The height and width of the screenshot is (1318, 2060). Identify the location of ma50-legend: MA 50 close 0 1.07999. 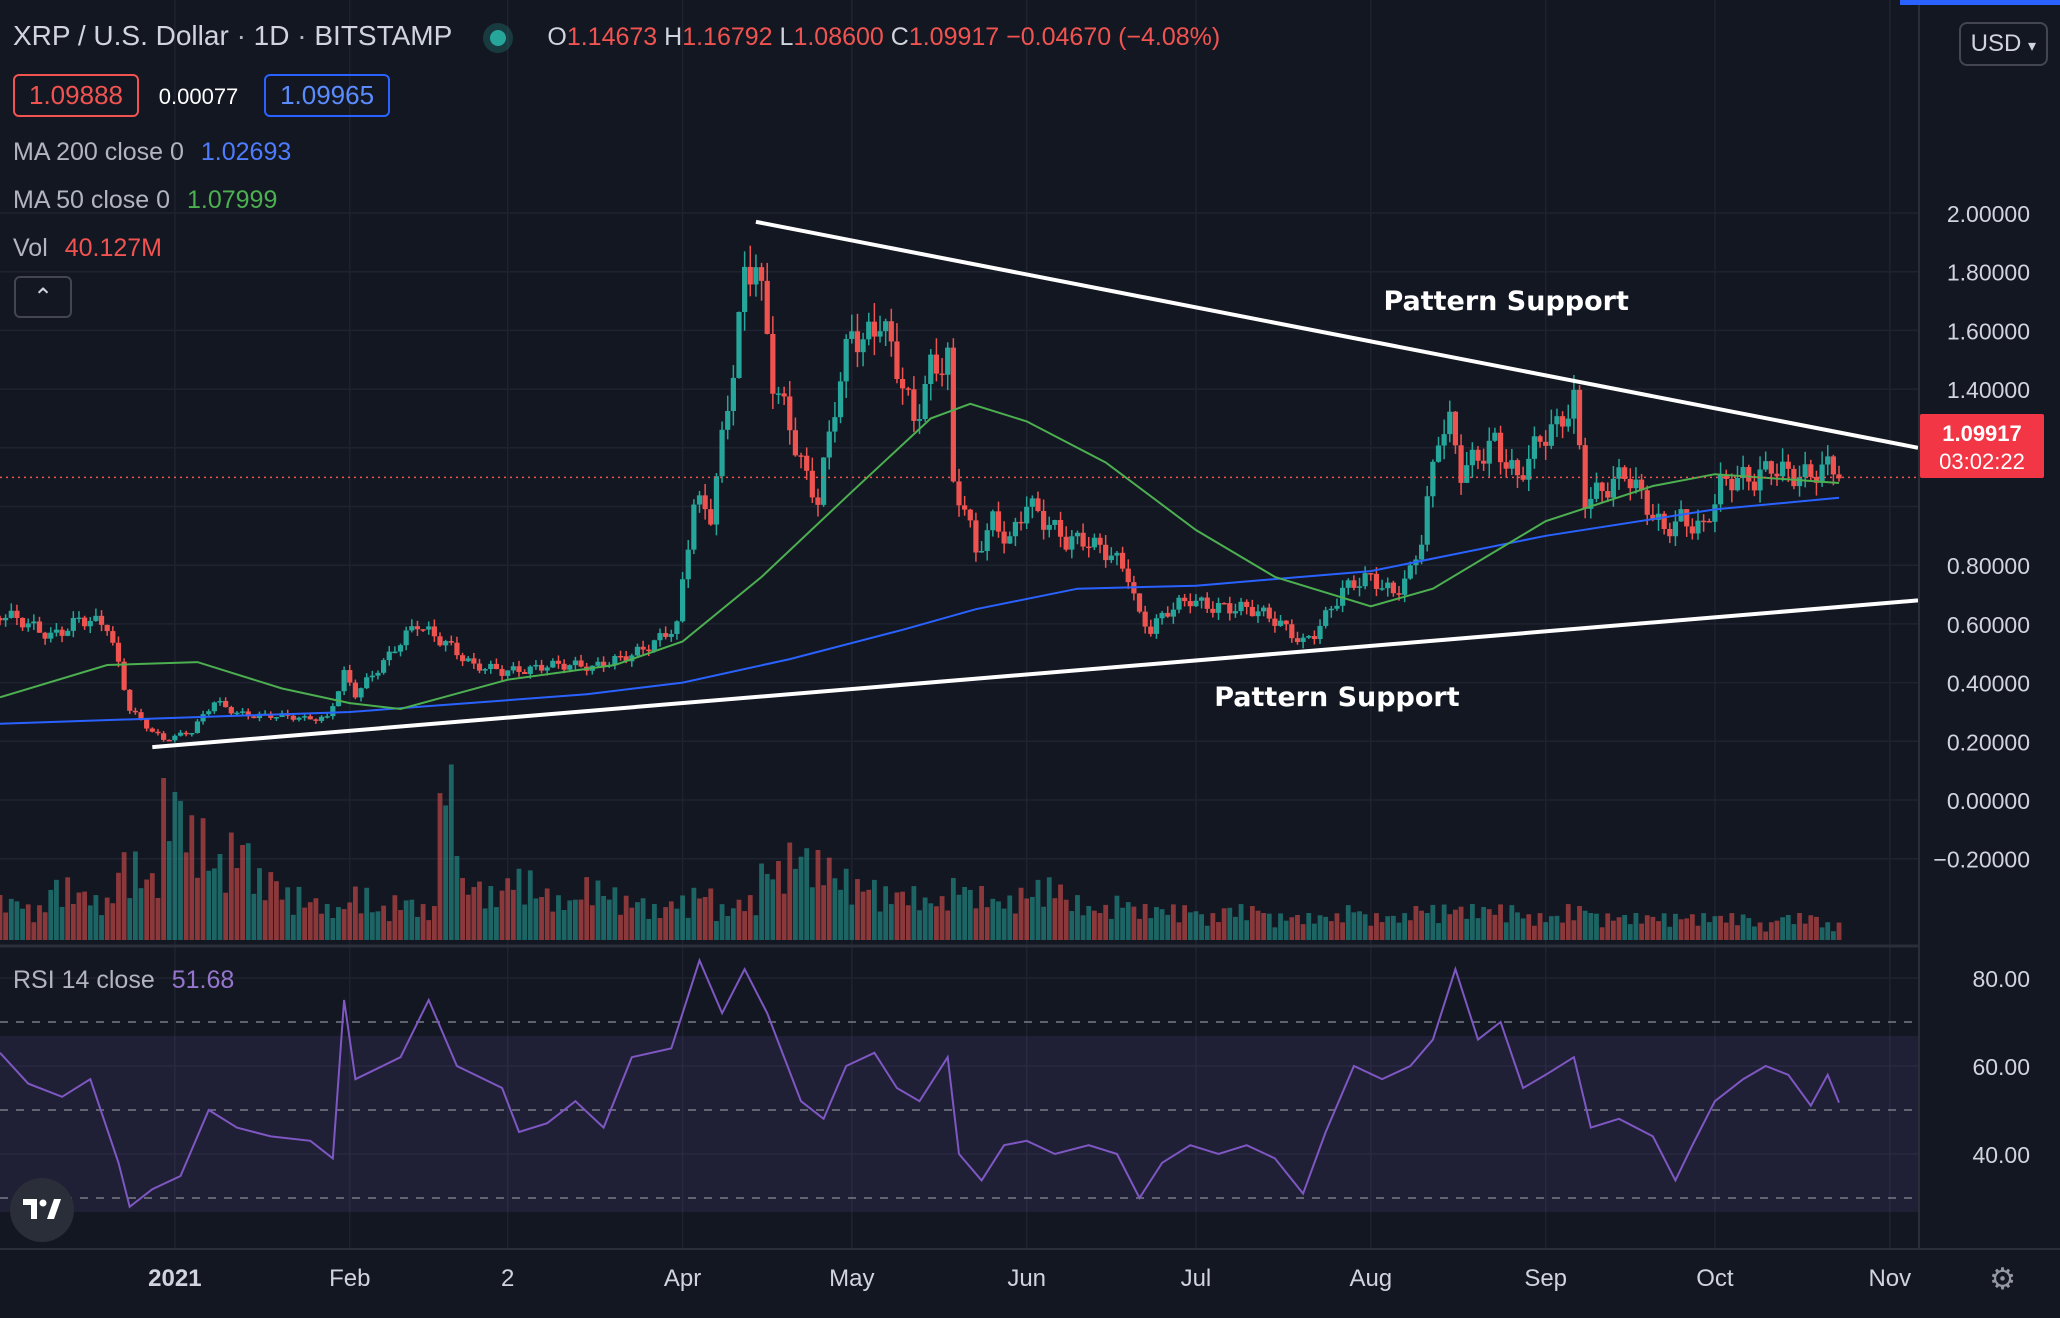
(145, 200).